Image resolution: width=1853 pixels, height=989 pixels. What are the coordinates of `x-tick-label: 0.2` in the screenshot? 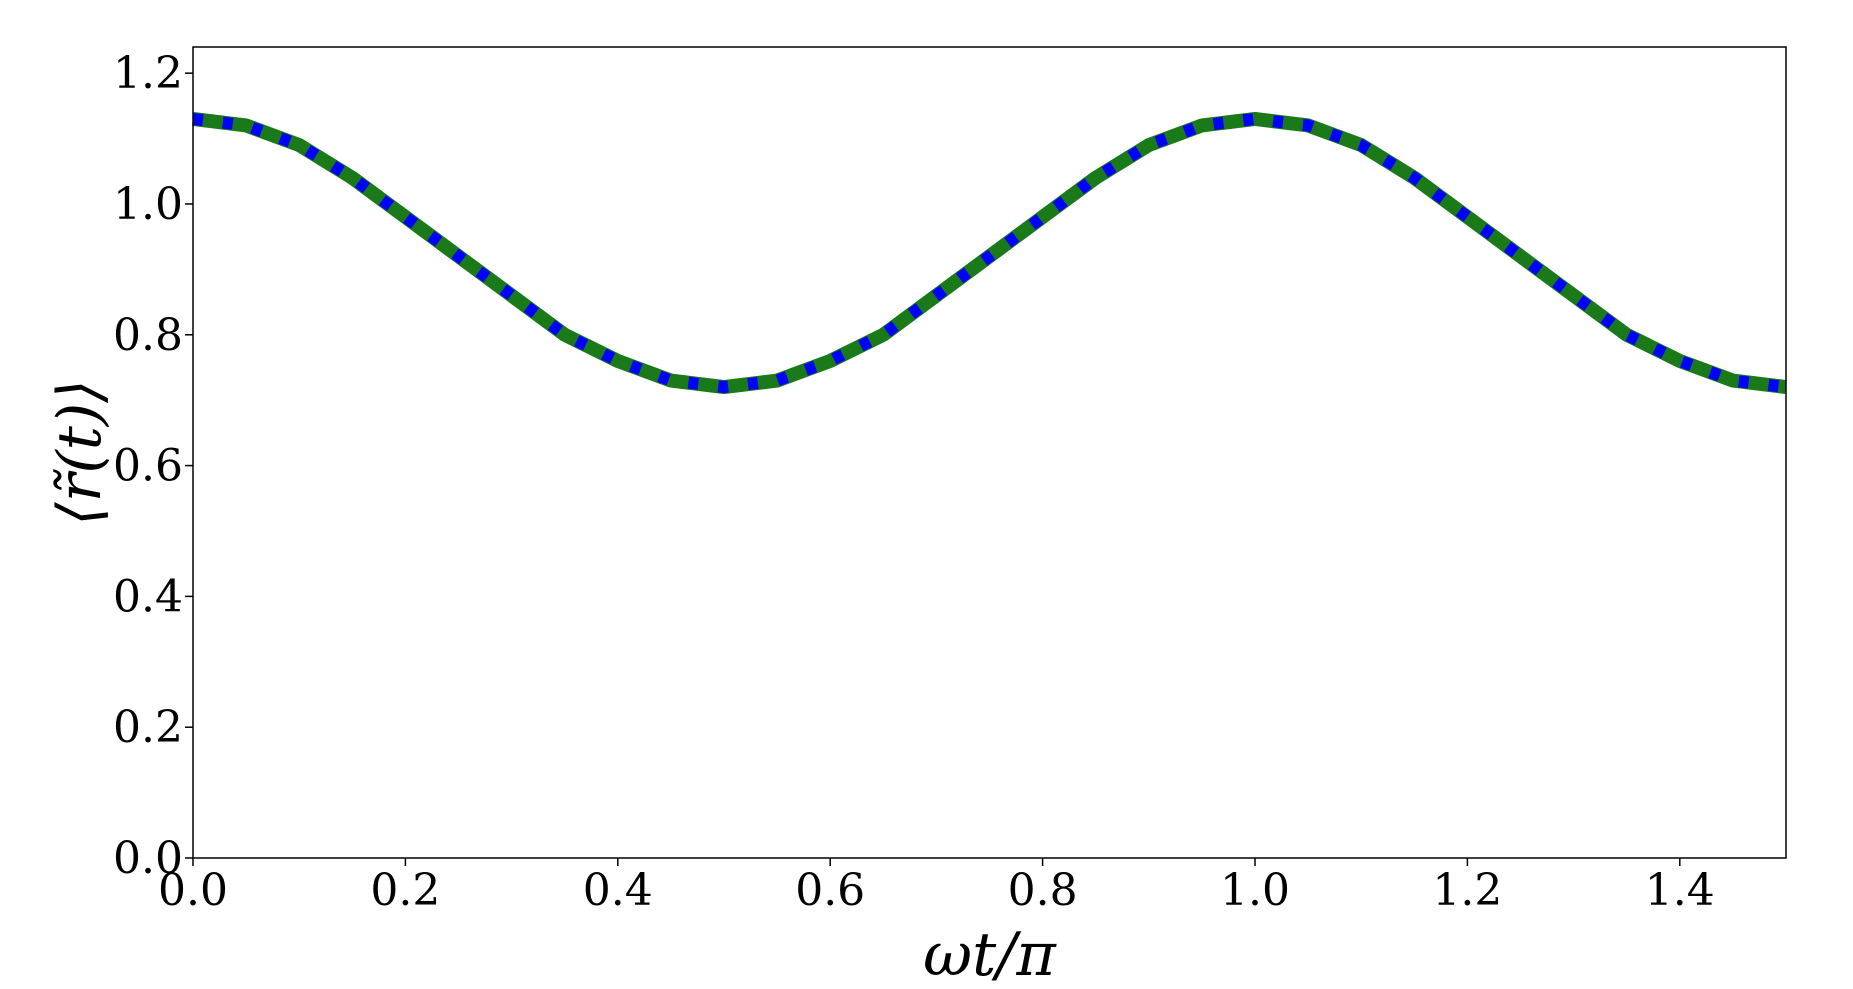 It's located at (405, 890).